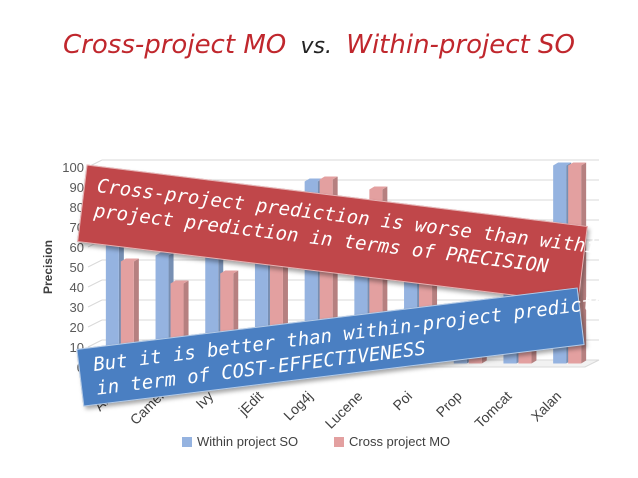 This screenshot has height=478, width=638. Describe the element at coordinates (77, 307) in the screenshot. I see `y-tick-label: 30` at that location.